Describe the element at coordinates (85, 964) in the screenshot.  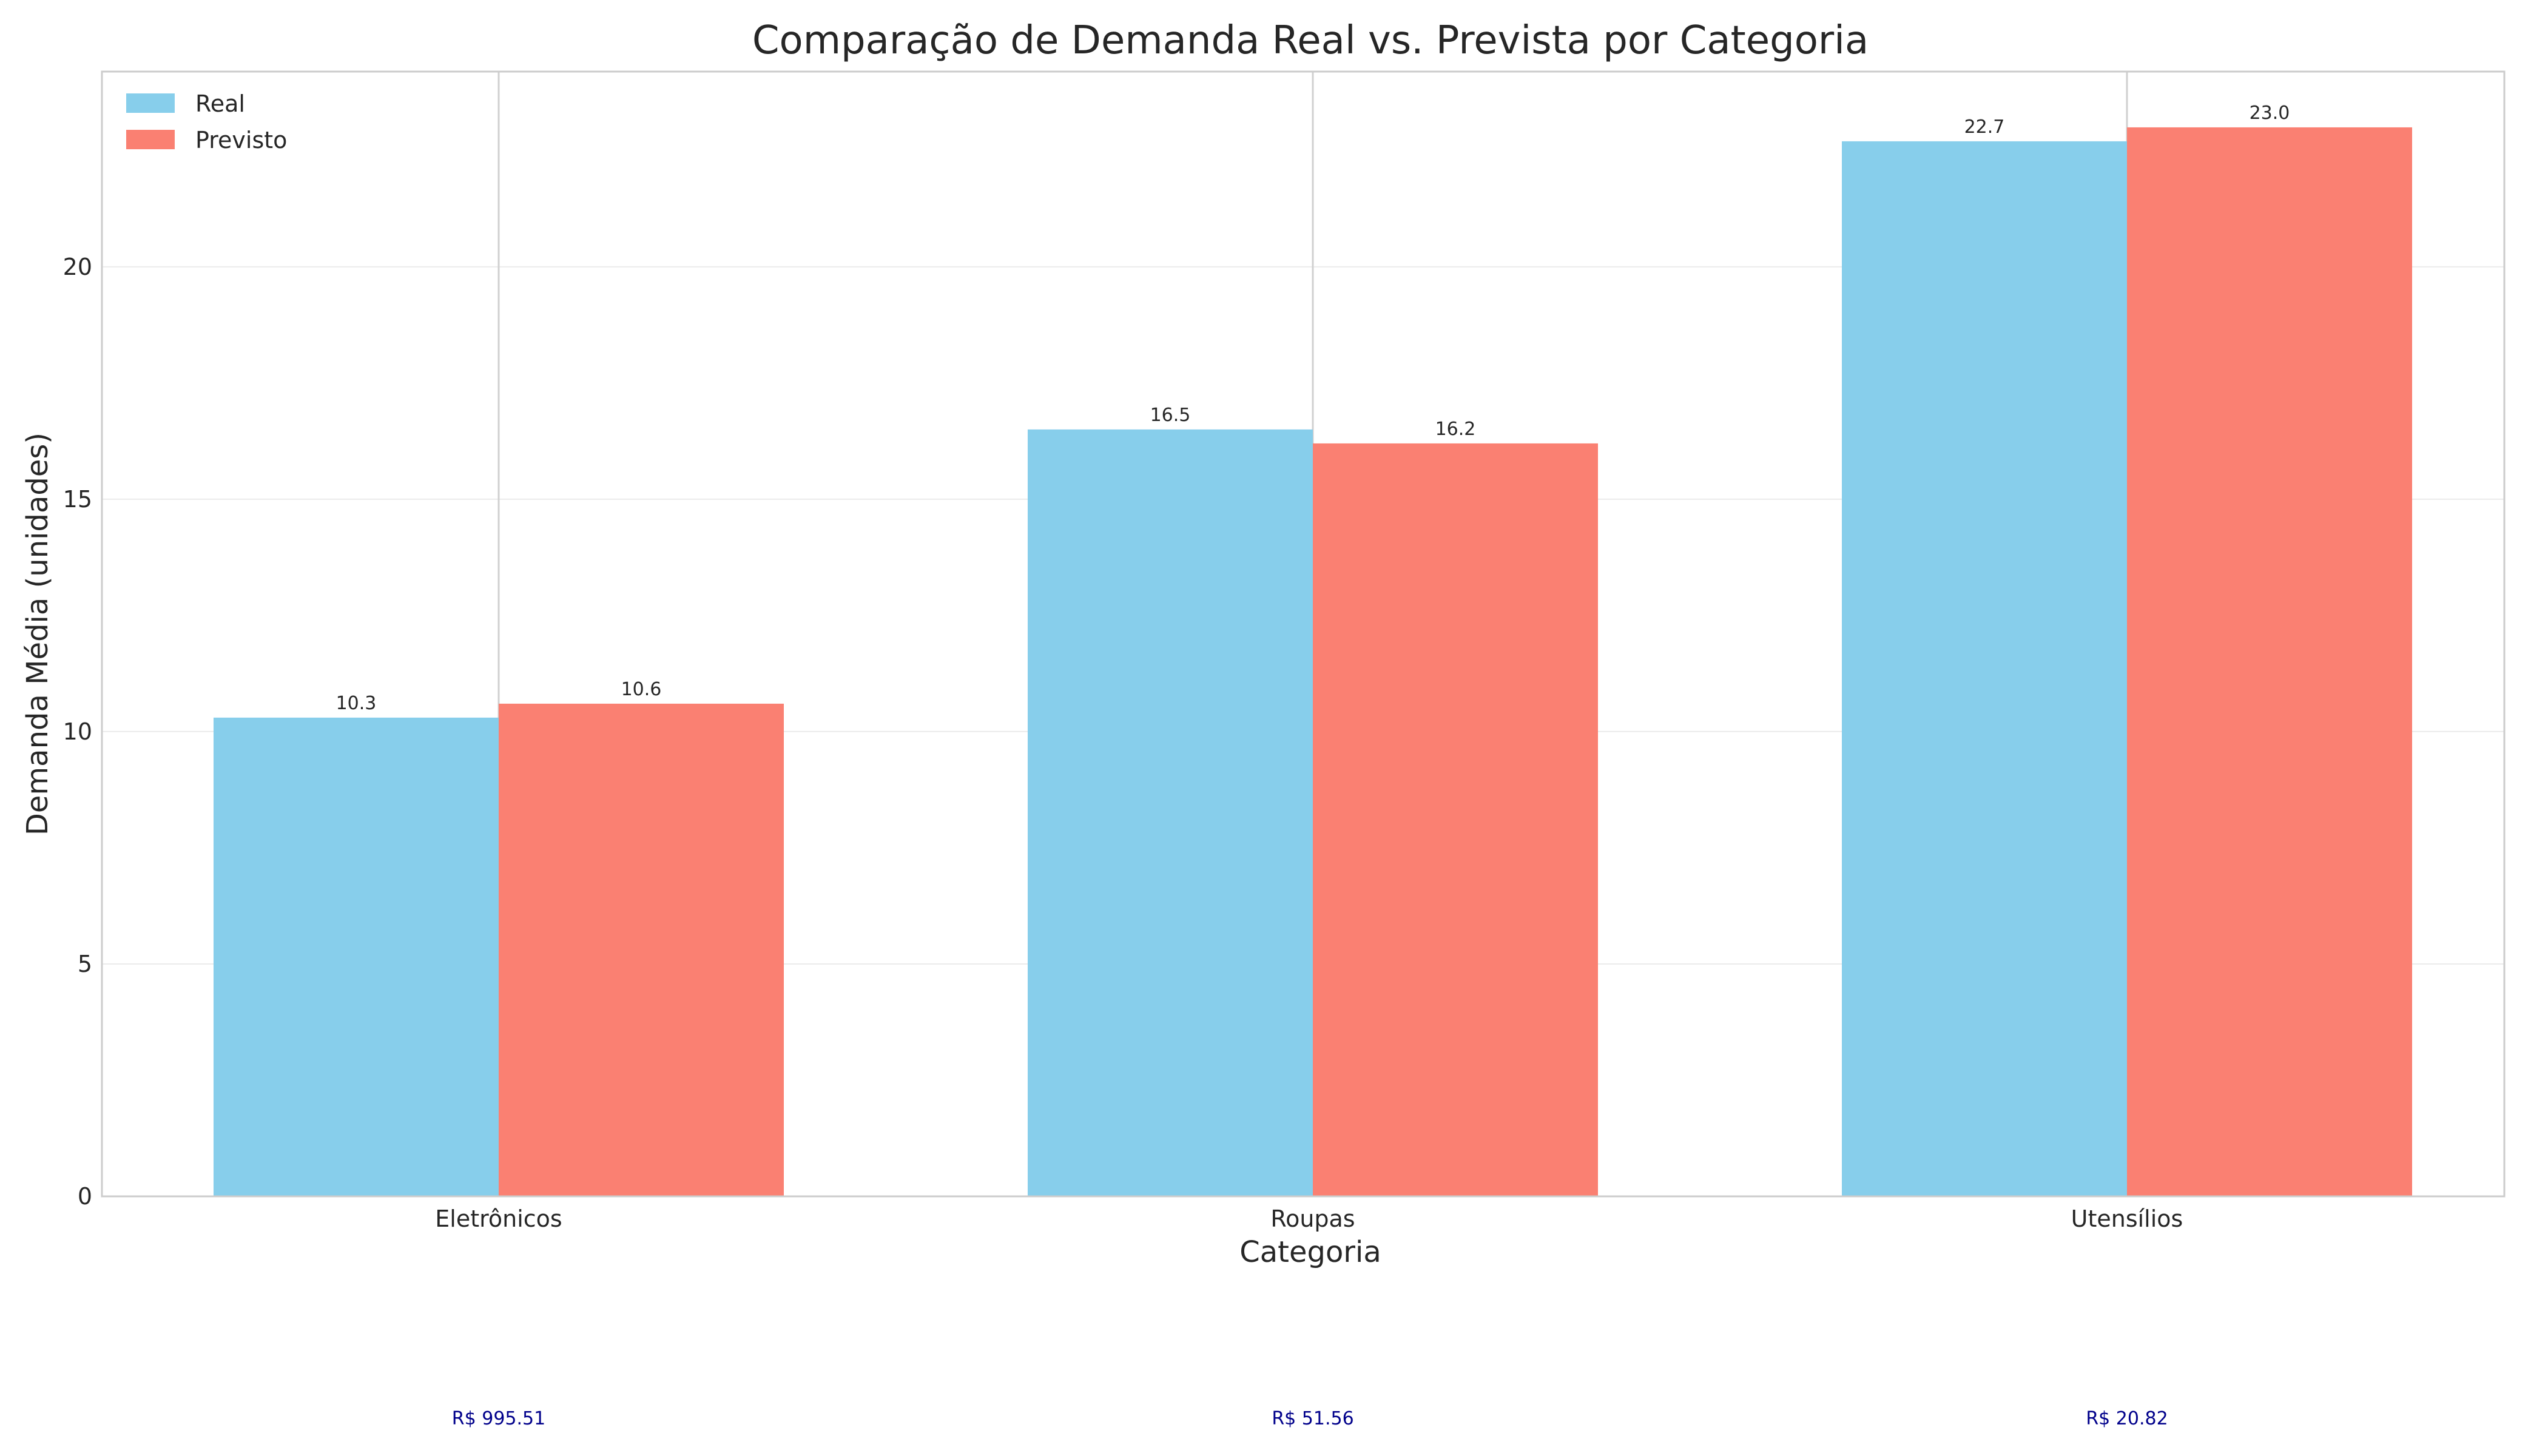
I see `y-tick-label: 5` at that location.